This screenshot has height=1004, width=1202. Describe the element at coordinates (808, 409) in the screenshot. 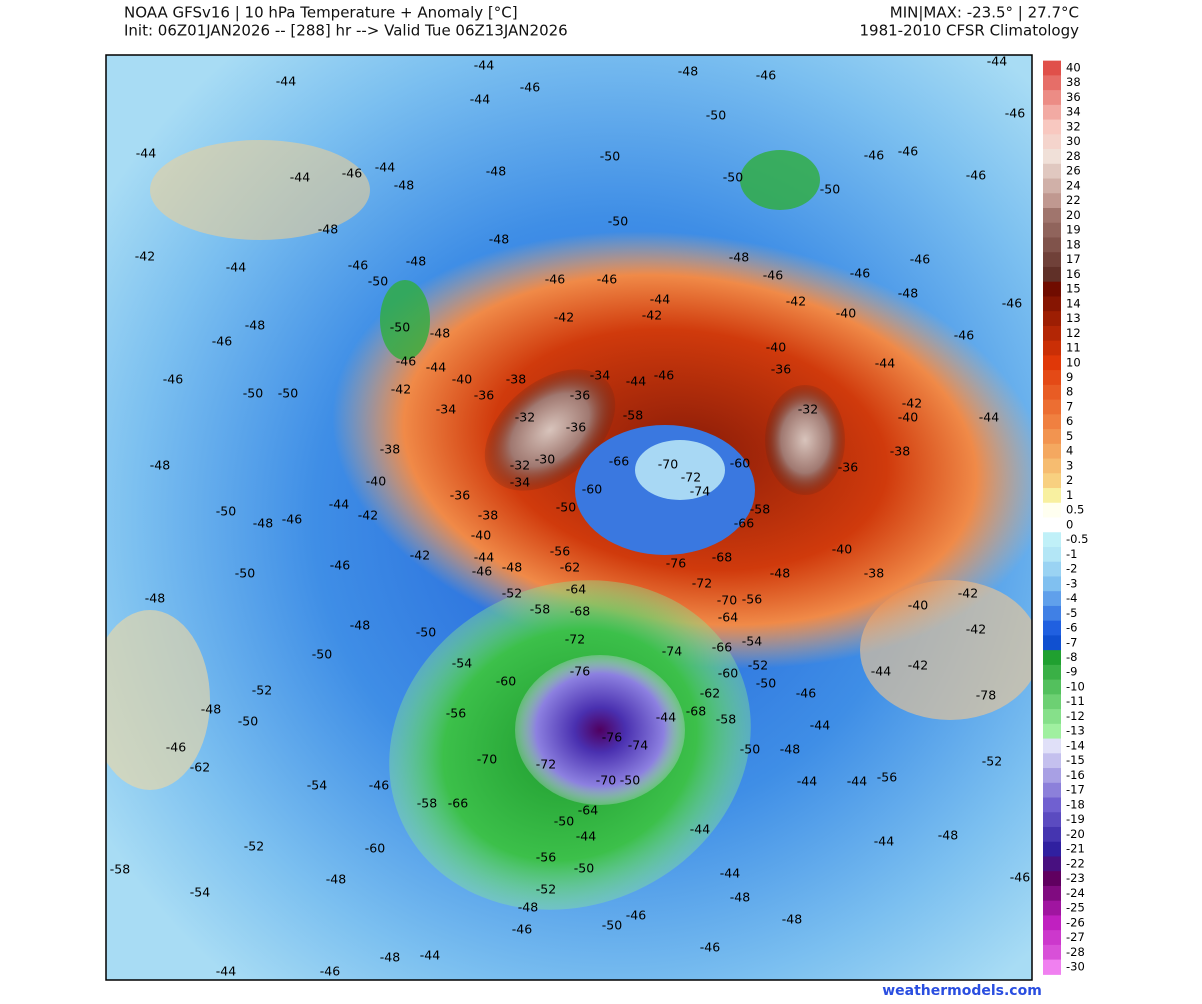

I see `contour-label: -32` at that location.